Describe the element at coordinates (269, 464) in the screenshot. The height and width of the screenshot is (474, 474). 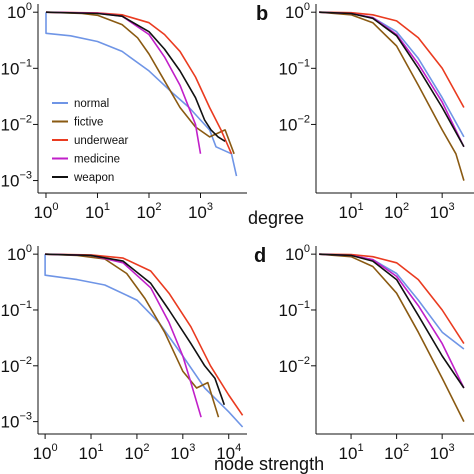
I see `x-axis-label-node-strength: node strength` at that location.